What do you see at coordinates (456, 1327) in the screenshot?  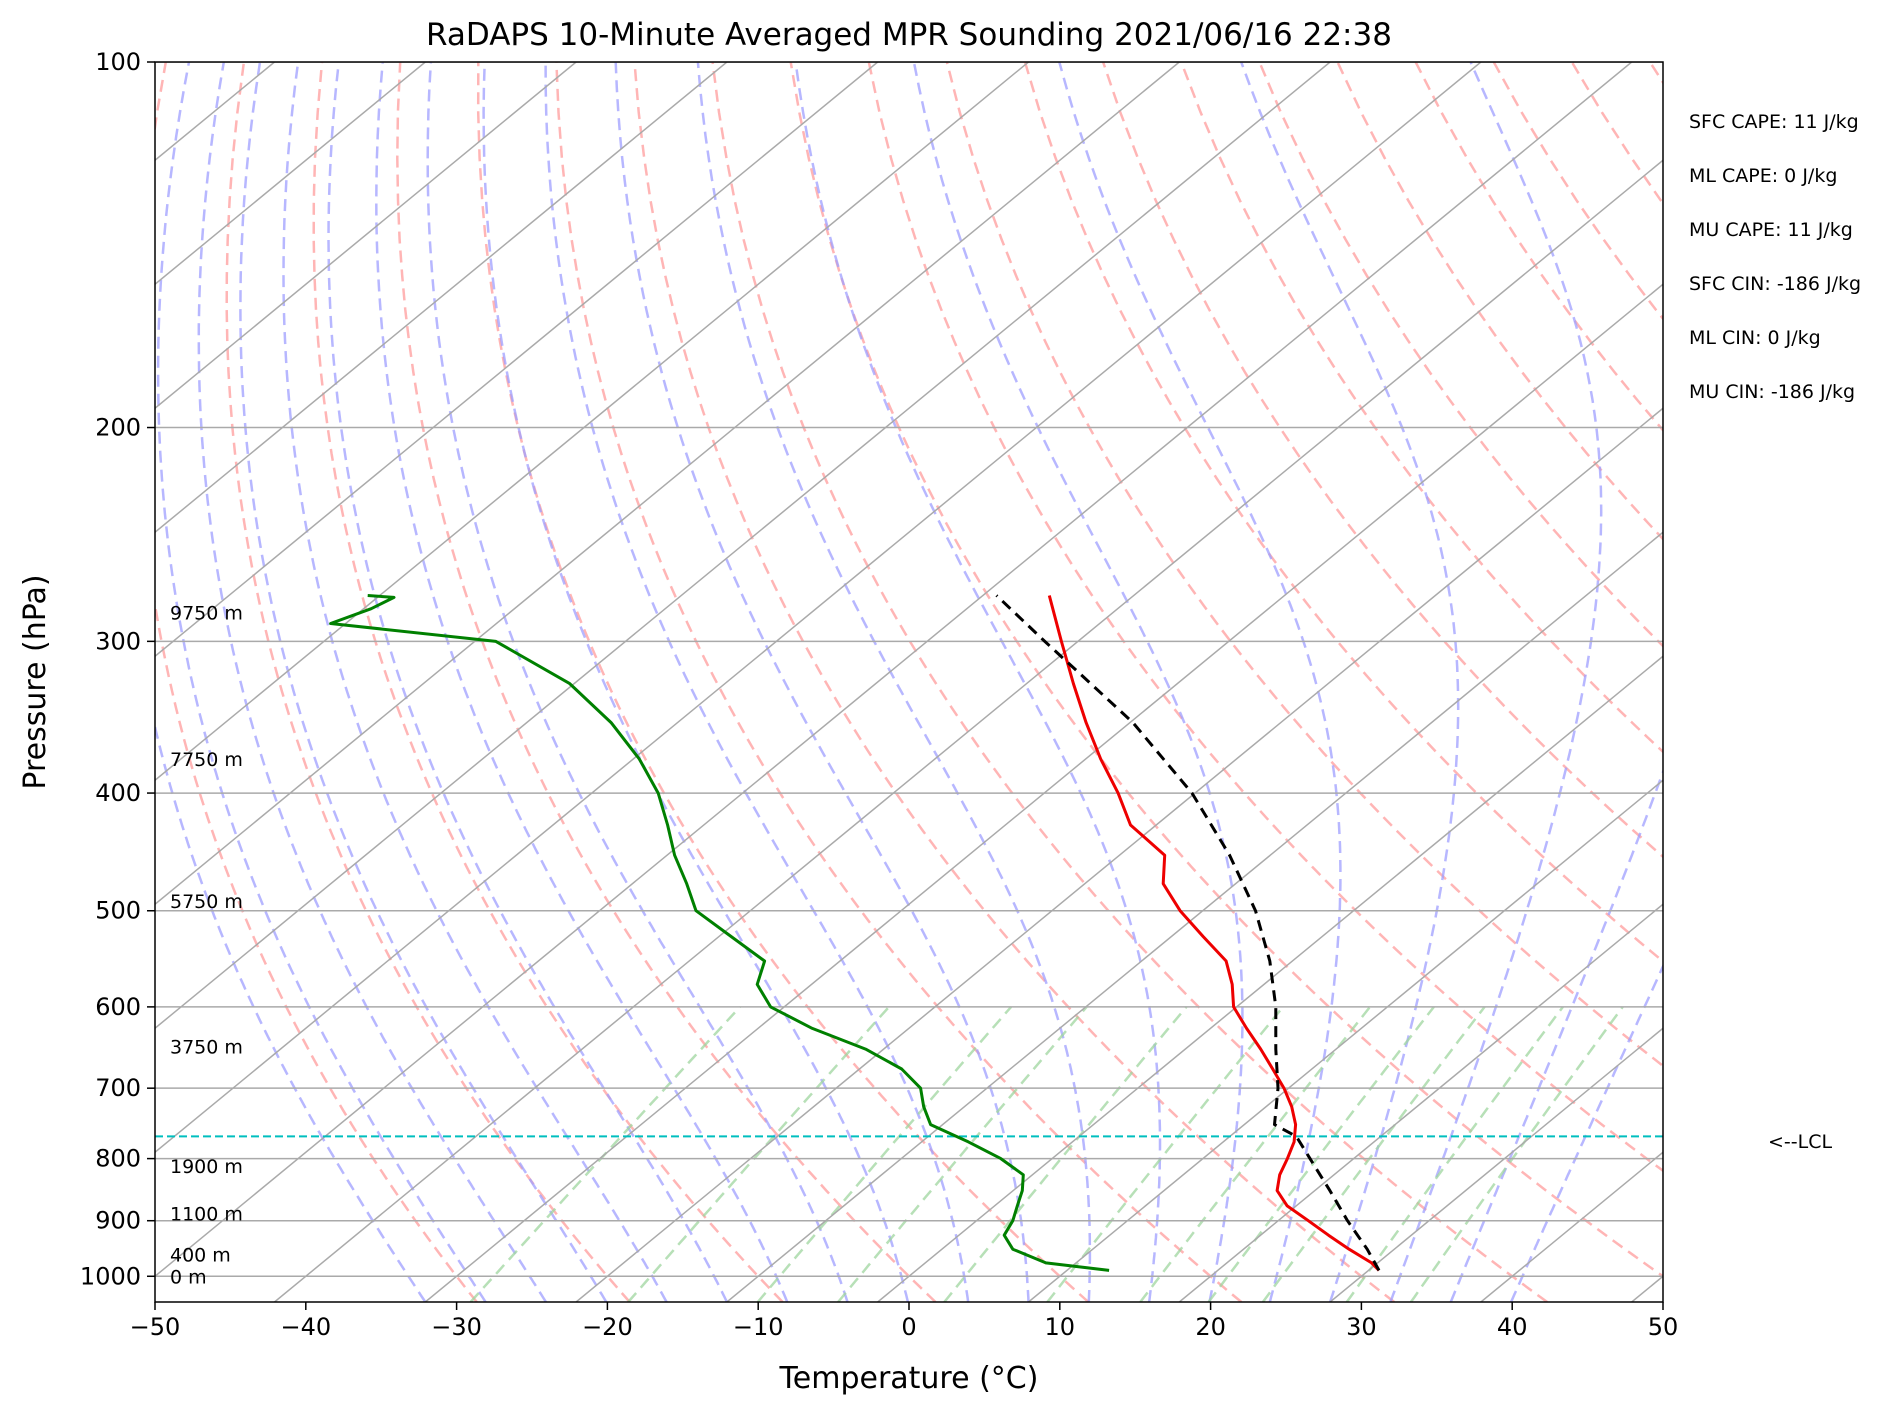 I see `x-tick-label: −30` at bounding box center [456, 1327].